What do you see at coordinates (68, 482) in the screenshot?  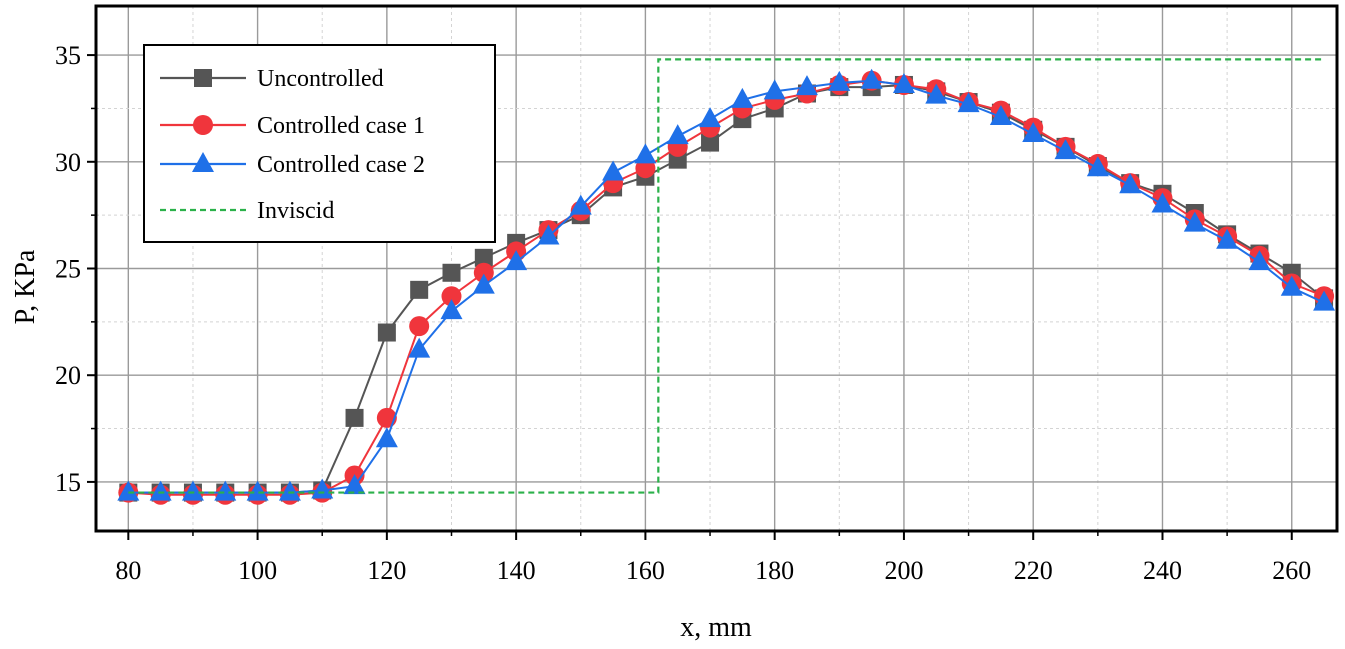 I see `y-tick-label: 15` at bounding box center [68, 482].